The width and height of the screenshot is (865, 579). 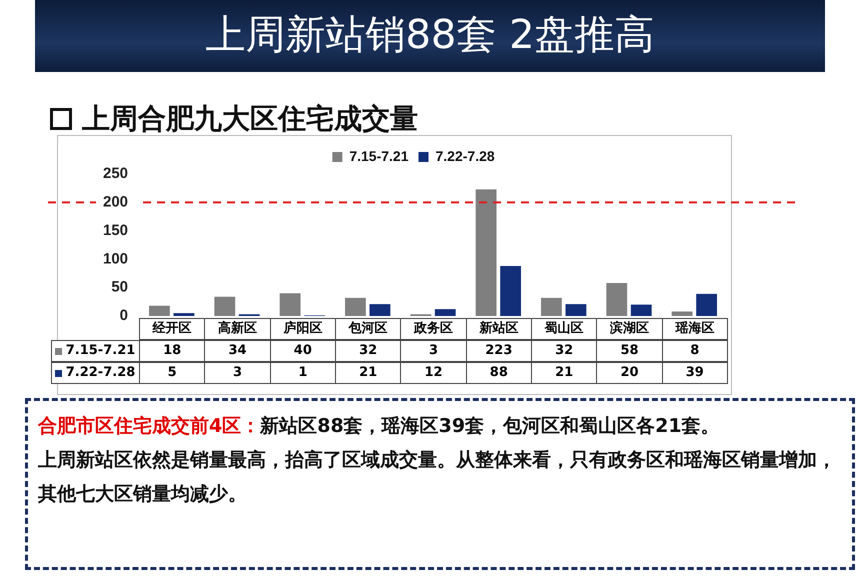 I want to click on x-tick-label: 滨湖区, so click(x=629, y=329).